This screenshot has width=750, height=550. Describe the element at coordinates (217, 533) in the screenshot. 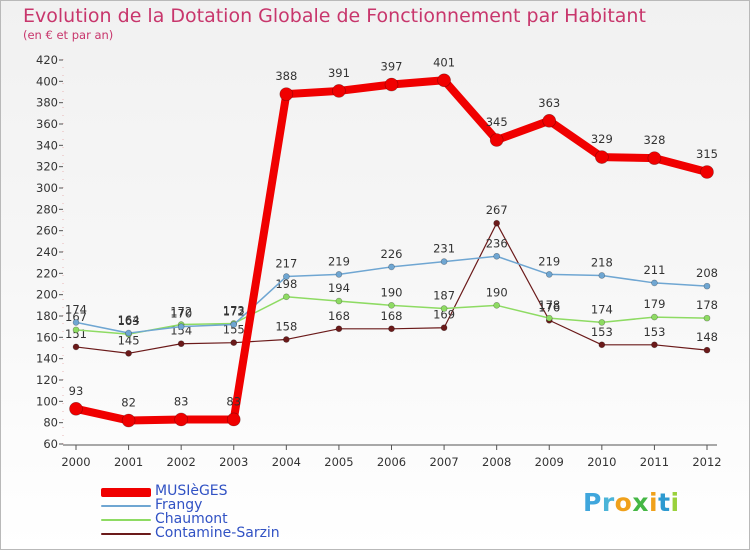

I see `legend-label-contamine-sarzin: Contamine-Sarzin` at that location.